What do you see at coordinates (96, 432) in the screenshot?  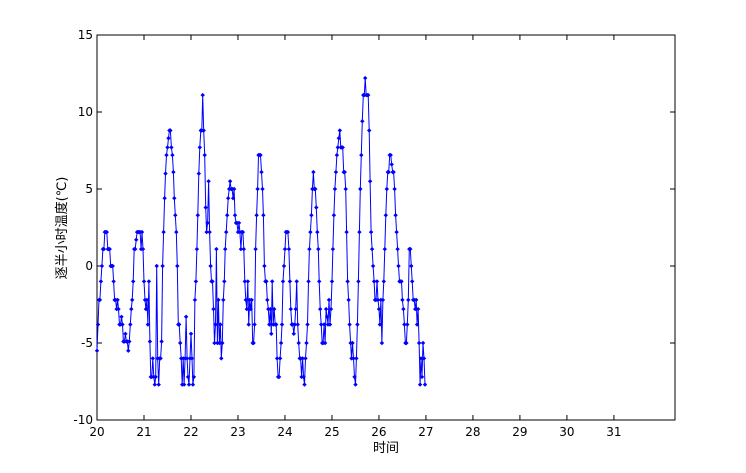 I see `x-tick-label: 20` at bounding box center [96, 432].